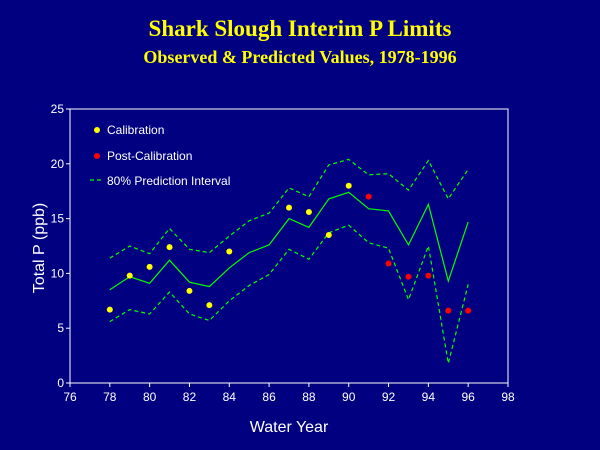  What do you see at coordinates (349, 397) in the screenshot?
I see `x-tick-label: 90` at bounding box center [349, 397].